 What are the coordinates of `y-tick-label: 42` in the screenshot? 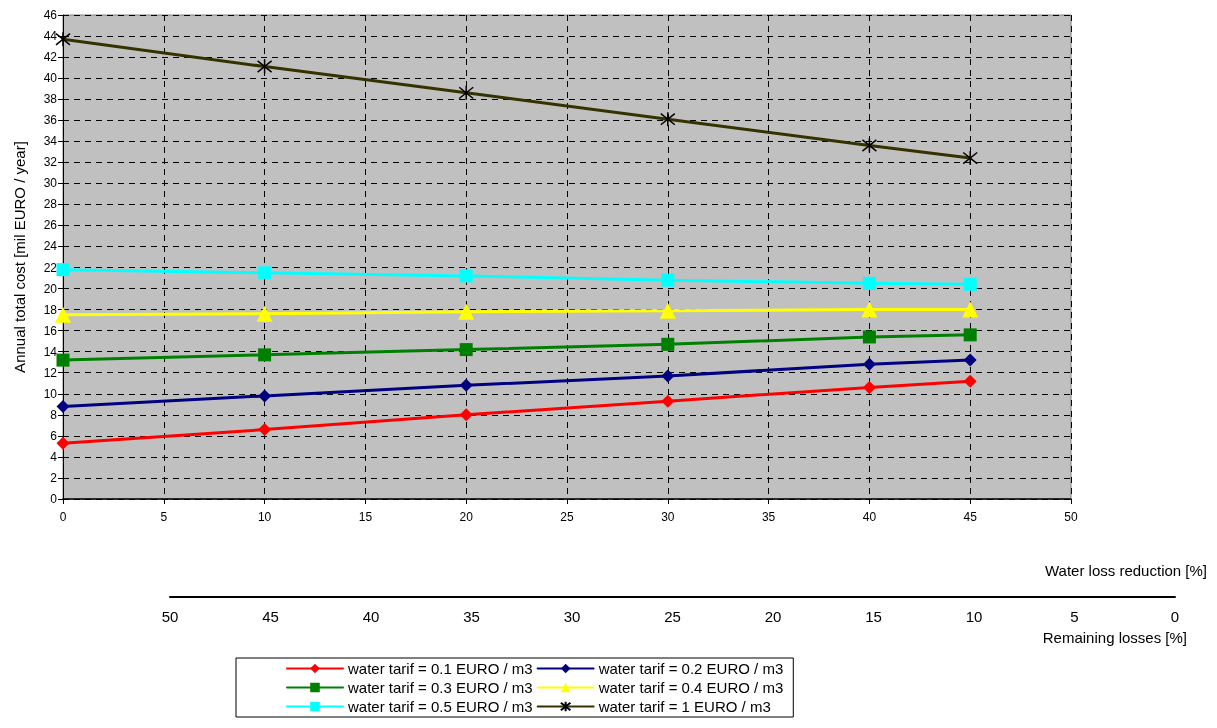 It's located at (50, 57).